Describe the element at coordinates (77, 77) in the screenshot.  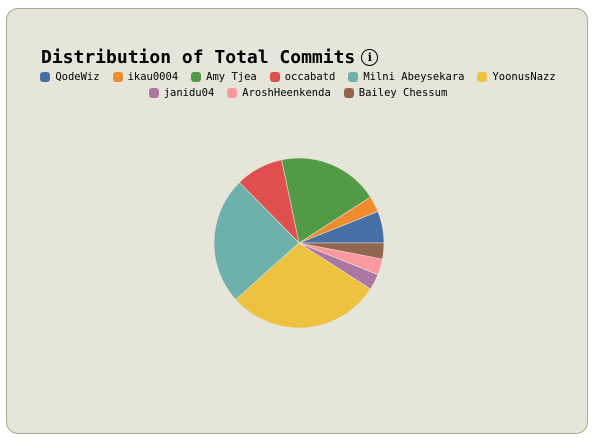
I see `legend-label: QodeWiz` at that location.